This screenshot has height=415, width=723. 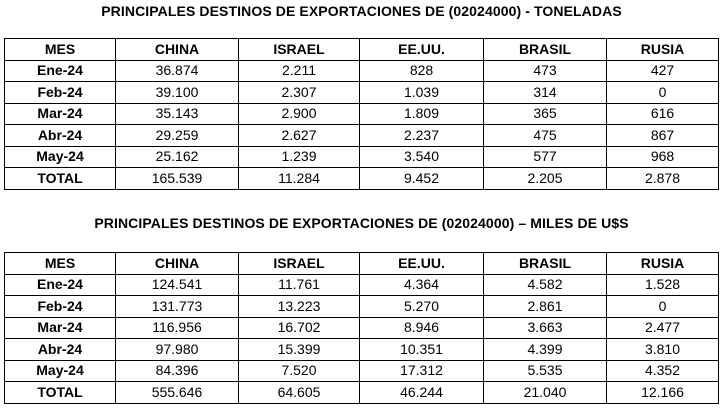 I want to click on cell-china: 36.874, so click(x=177, y=70).